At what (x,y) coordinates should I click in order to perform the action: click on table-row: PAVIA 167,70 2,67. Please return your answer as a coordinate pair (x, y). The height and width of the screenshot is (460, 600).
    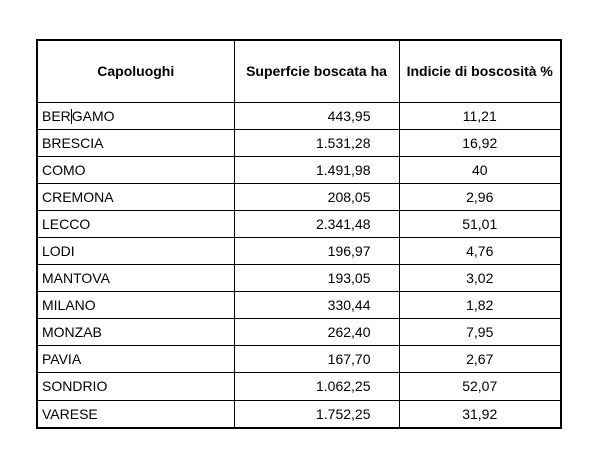
    Looking at the image, I should click on (299, 359).